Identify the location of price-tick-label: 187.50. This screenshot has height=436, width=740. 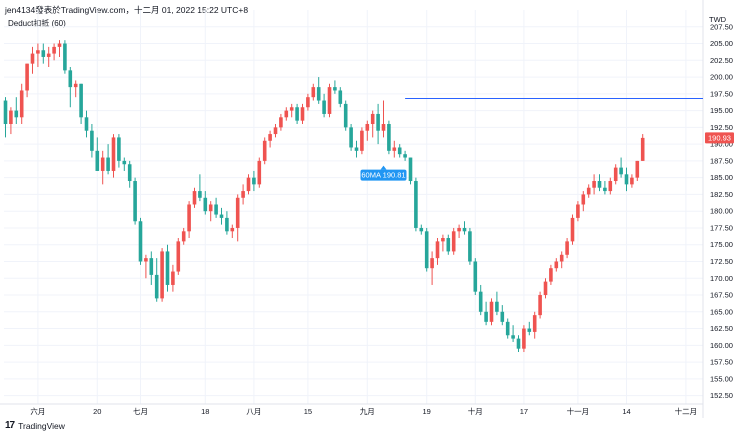
(721, 160).